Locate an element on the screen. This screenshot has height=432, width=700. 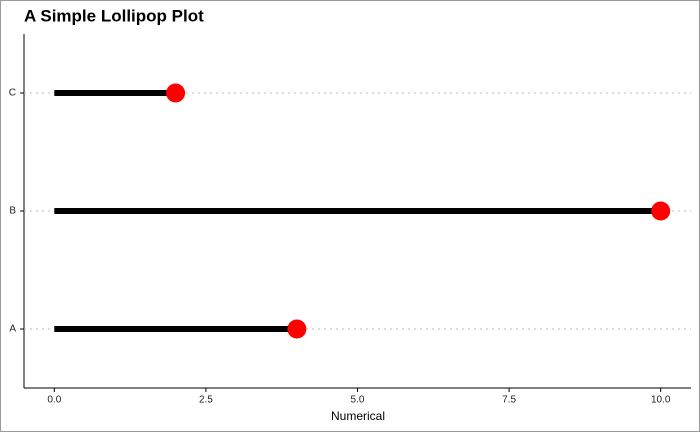
x-tick-label: 5.0 is located at coordinates (358, 400).